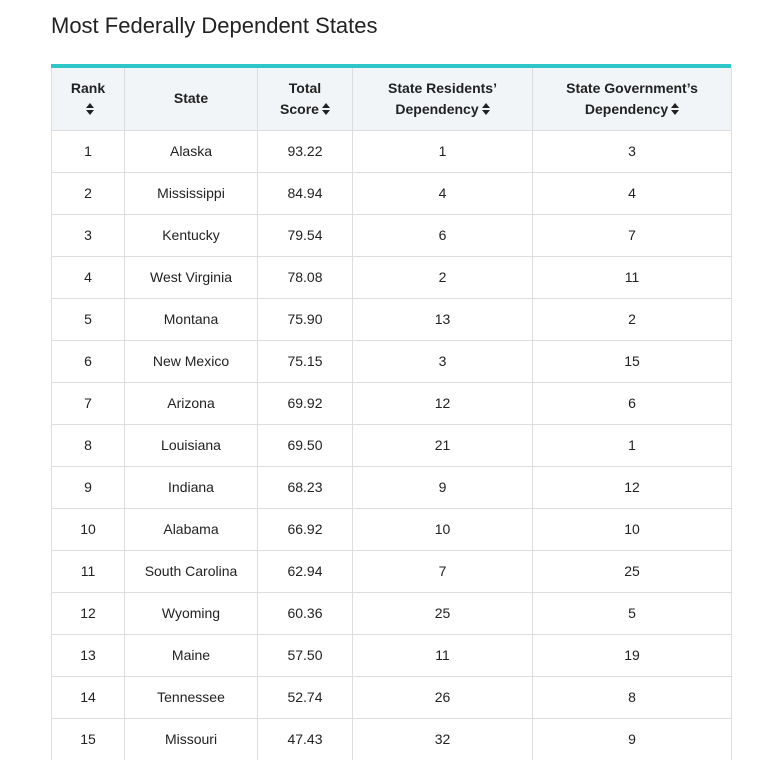 This screenshot has height=760, width=774. What do you see at coordinates (391, 151) in the screenshot?
I see `table-row: 1 Alaska 93.22 1 3` at bounding box center [391, 151].